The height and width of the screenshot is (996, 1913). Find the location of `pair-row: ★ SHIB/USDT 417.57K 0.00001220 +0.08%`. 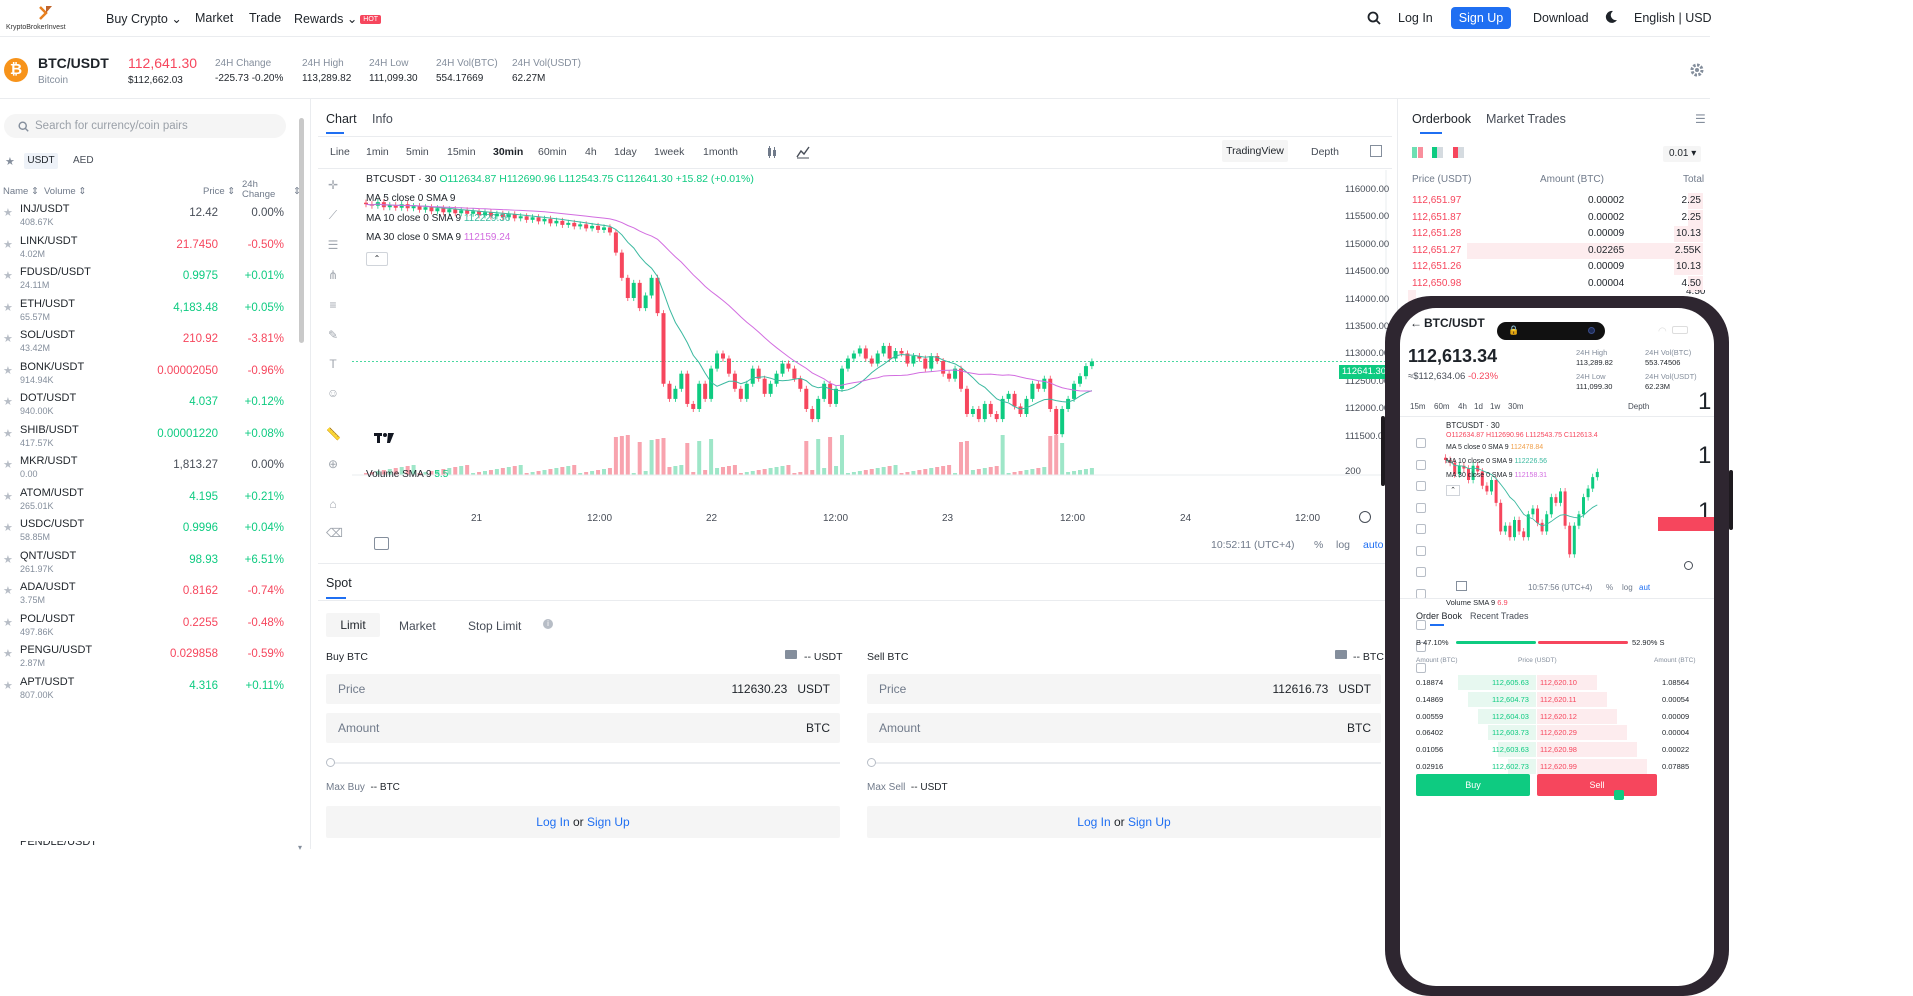

pair-row: ★ SHIB/USDT 417.57K 0.00001220 +0.08% is located at coordinates (150, 440).